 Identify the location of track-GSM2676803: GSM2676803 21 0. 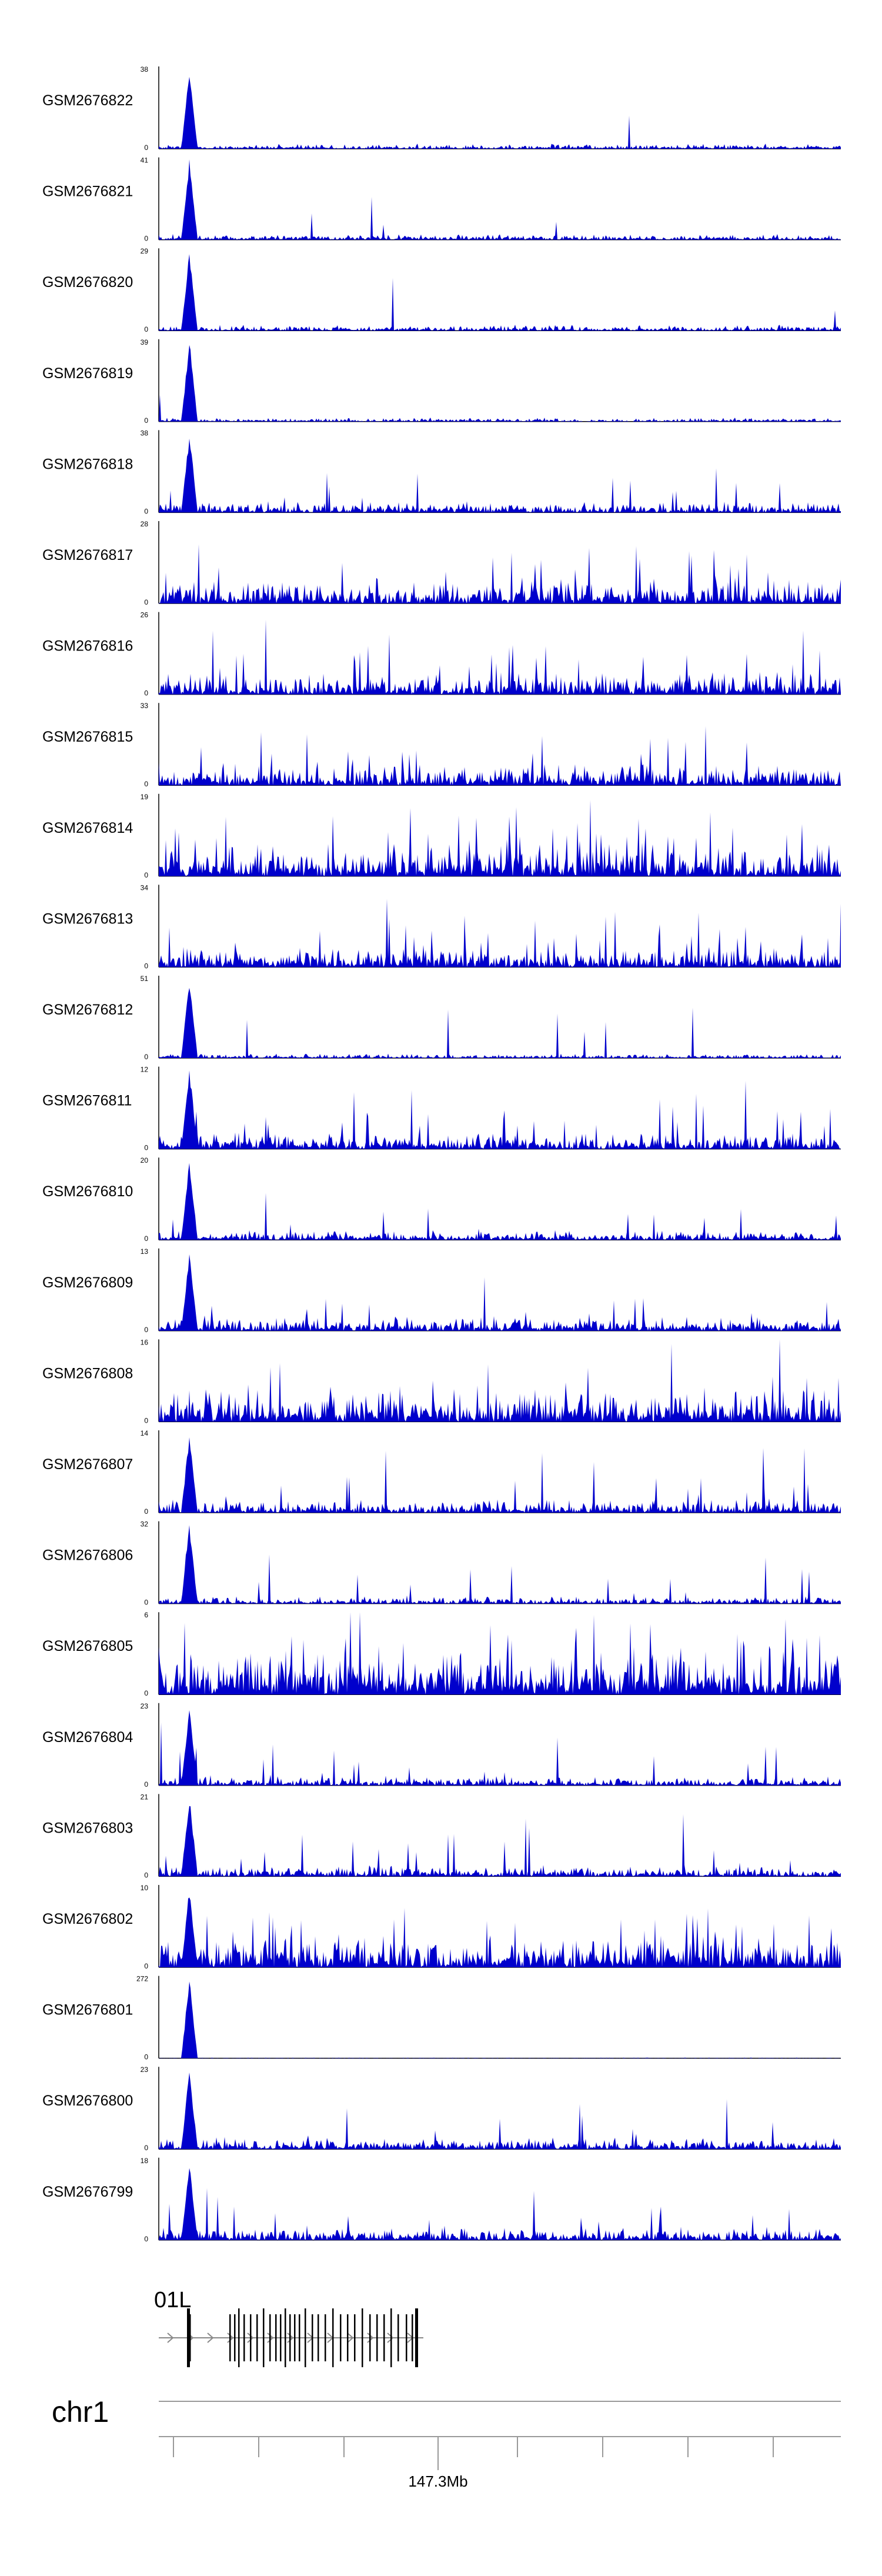
(441, 1836).